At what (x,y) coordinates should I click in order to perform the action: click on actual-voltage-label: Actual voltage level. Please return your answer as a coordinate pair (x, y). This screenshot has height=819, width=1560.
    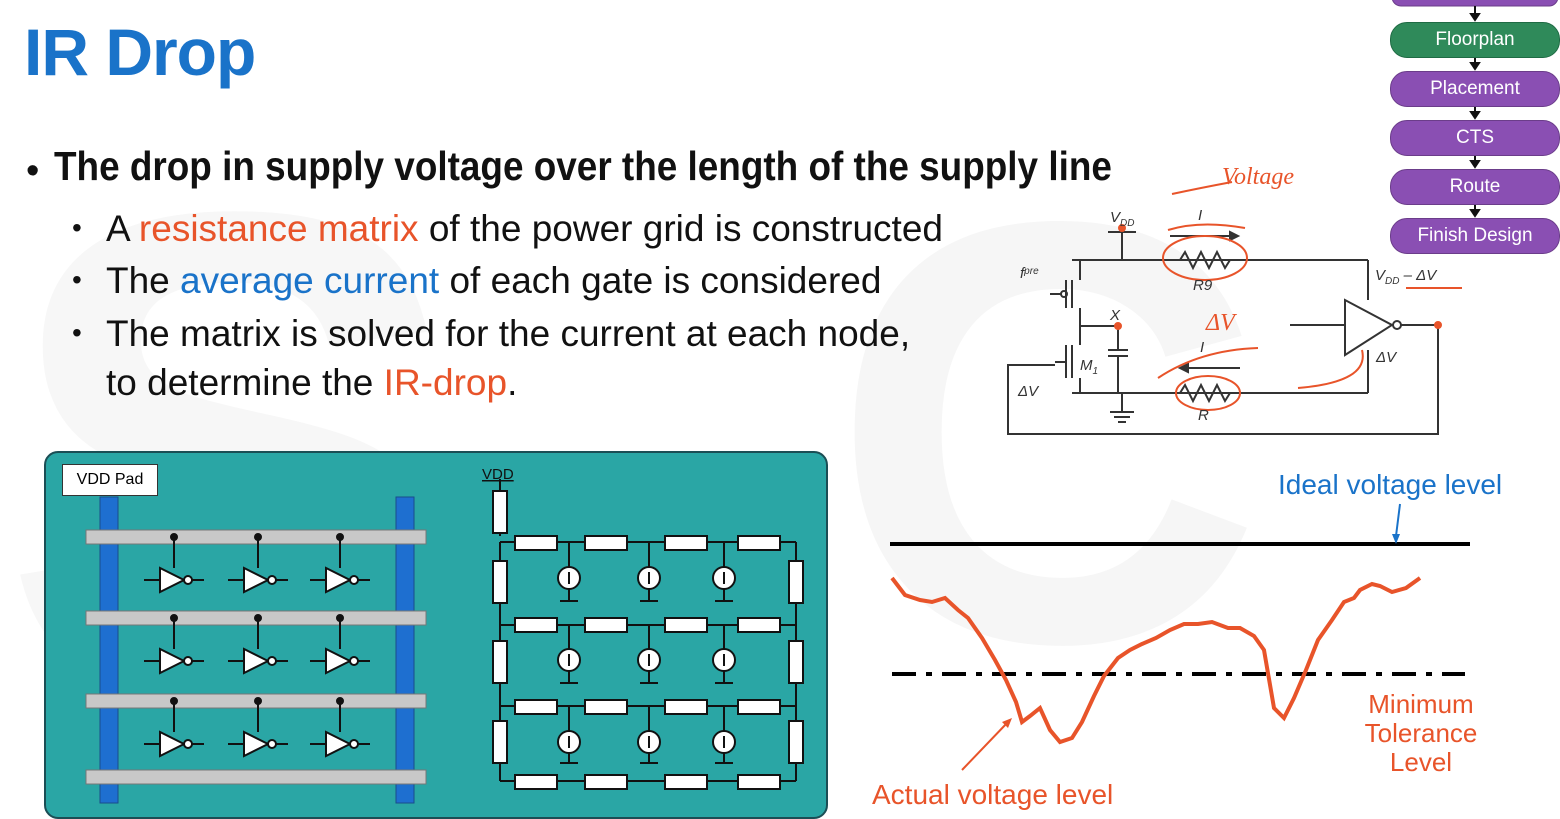
    Looking at the image, I should click on (992, 794).